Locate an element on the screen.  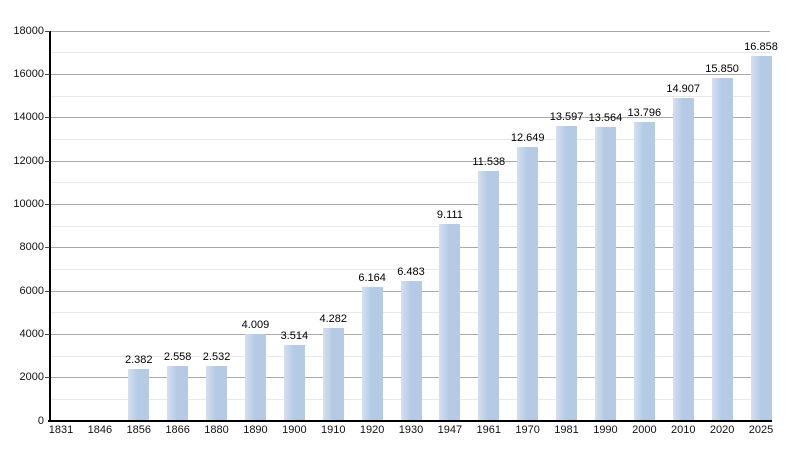
x-tick-label: 1856 is located at coordinates (139, 430).